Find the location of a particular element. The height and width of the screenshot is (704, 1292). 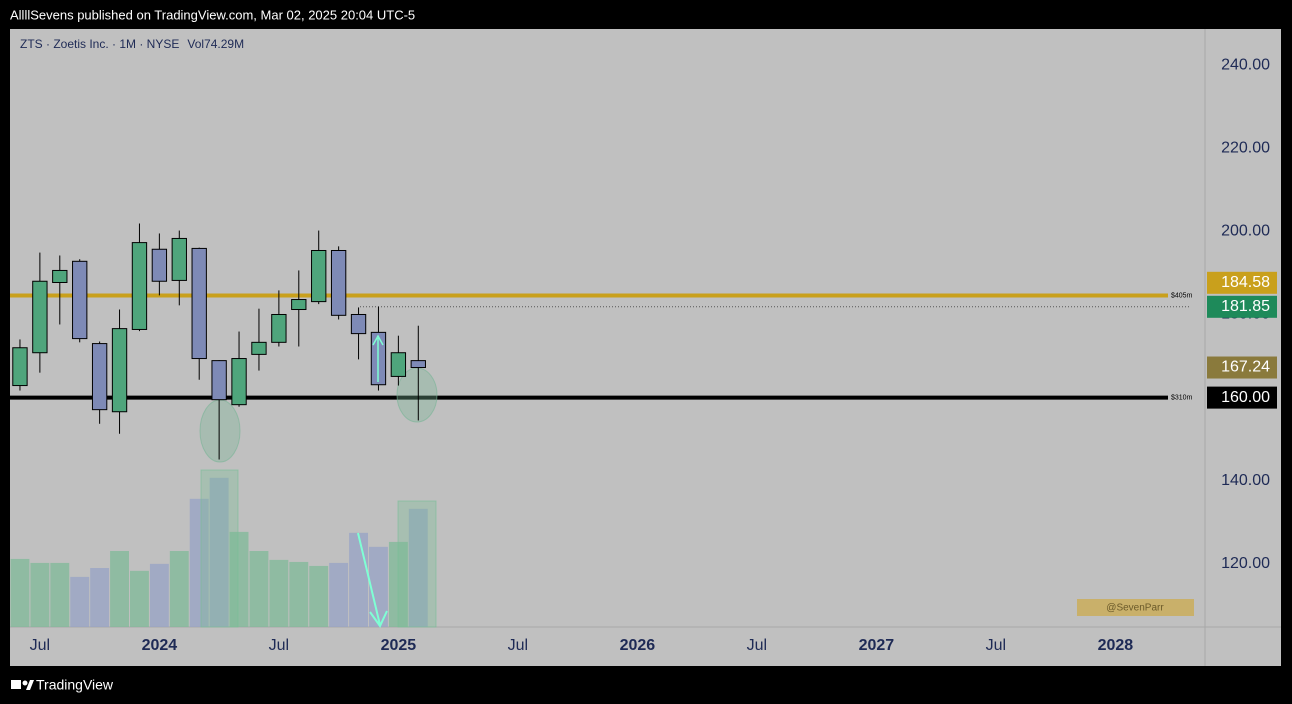

annotation-arrow is located at coordinates (369, 579).